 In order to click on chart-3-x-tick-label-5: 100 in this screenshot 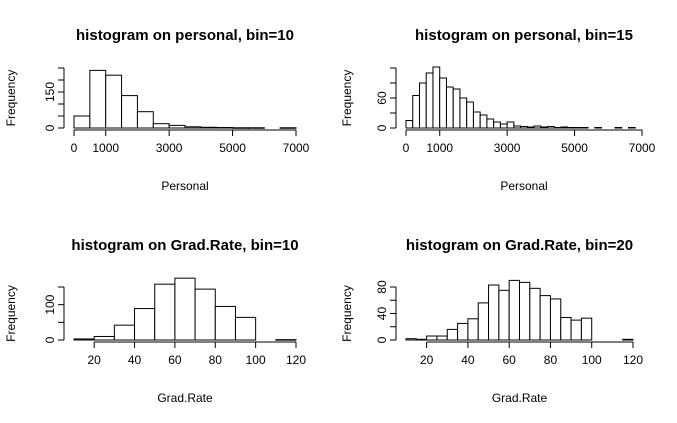, I will do `click(256, 360)`.